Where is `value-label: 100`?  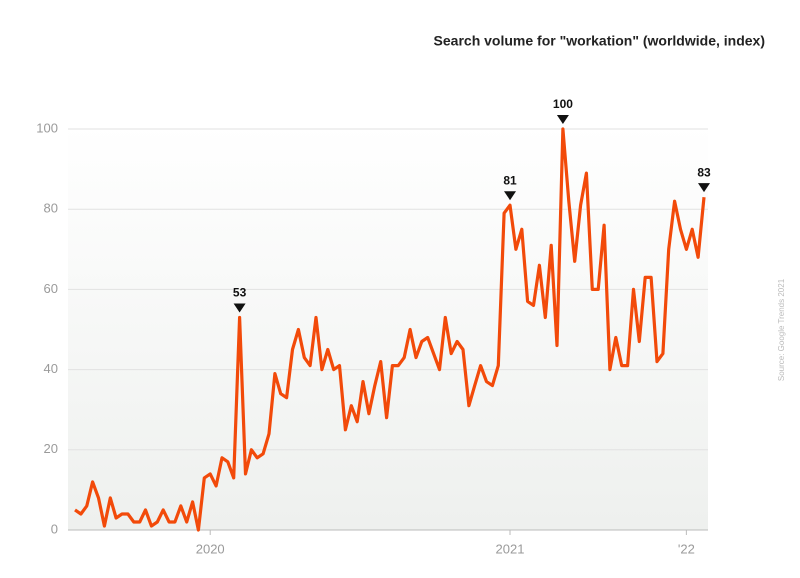
value-label: 100 is located at coordinates (563, 104).